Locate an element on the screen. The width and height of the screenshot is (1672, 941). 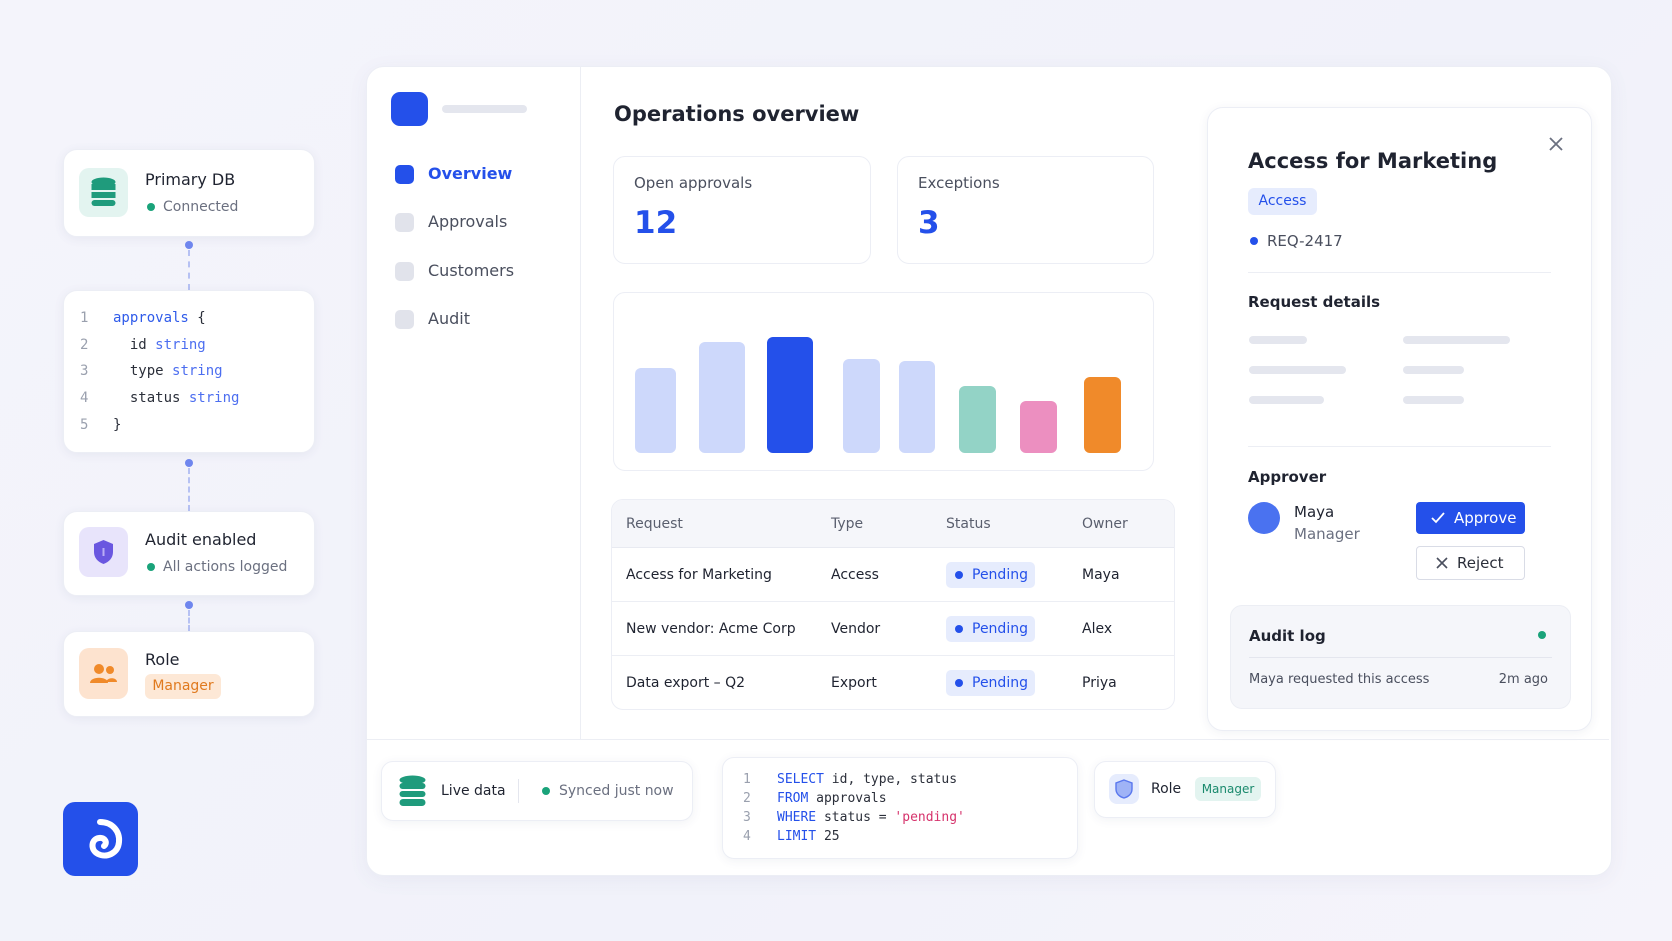
detail-tag: Access is located at coordinates (1282, 201).